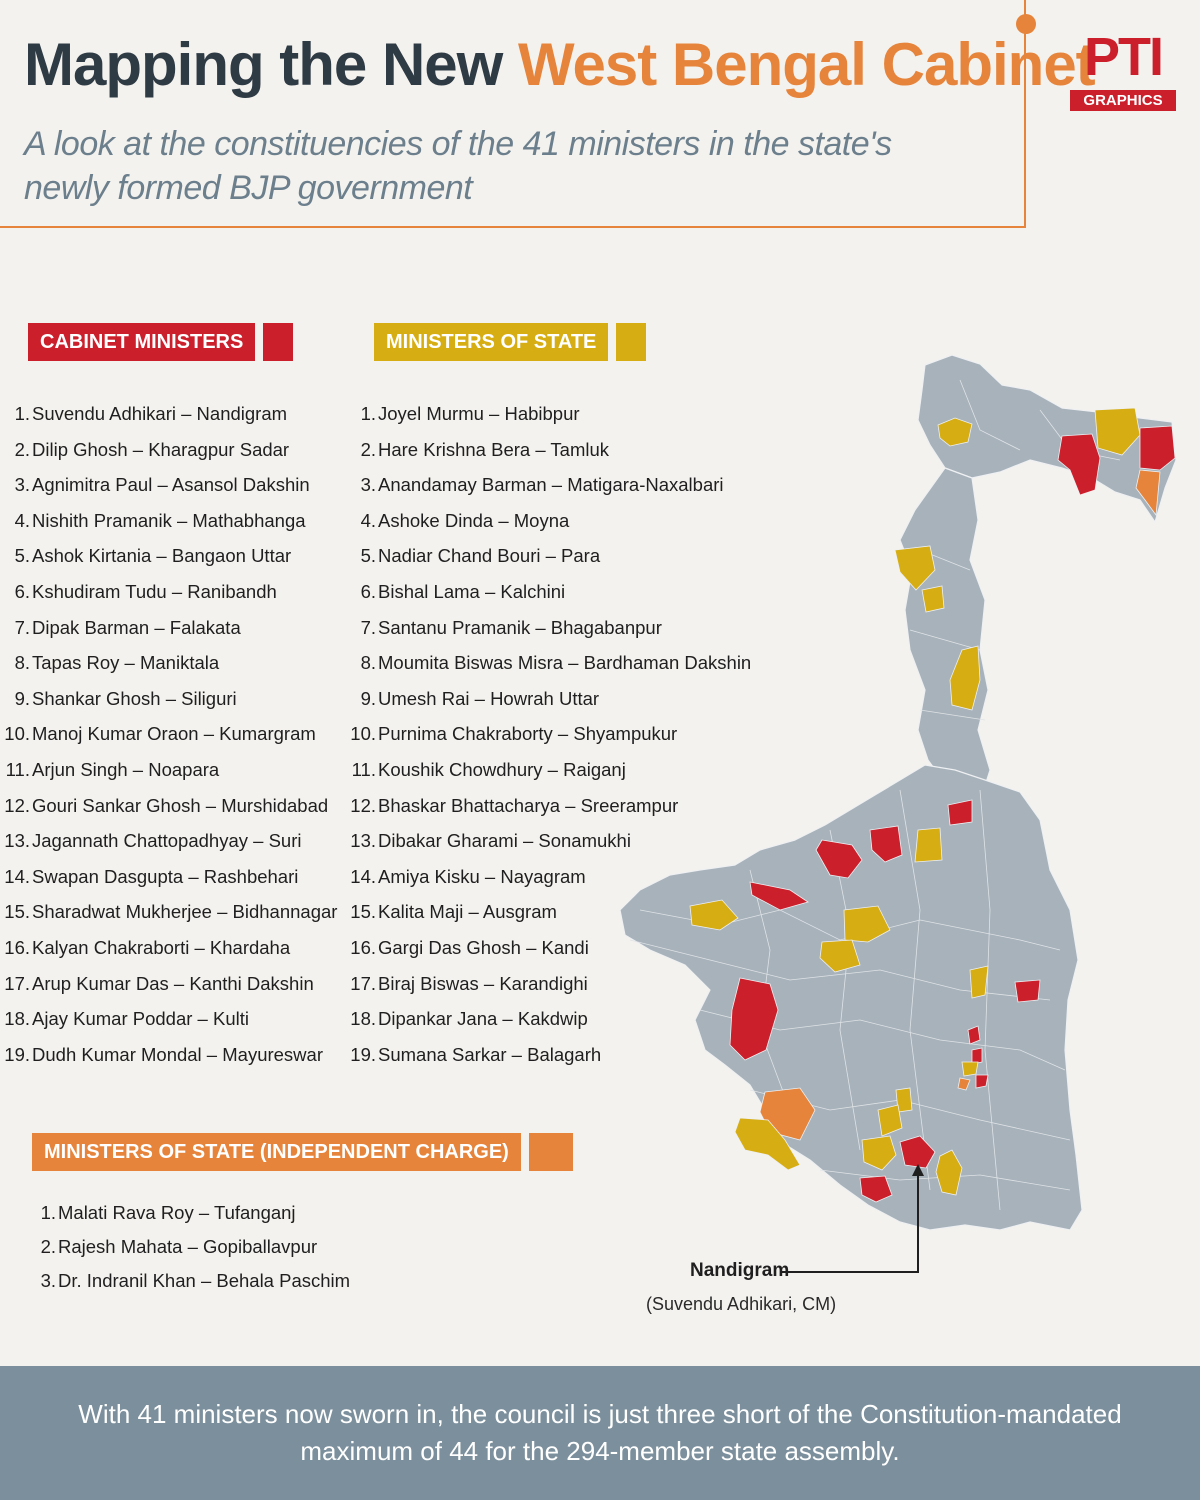 Image resolution: width=1200 pixels, height=1500 pixels. I want to click on minister-item: 15. Sharadwat Mukherjee – Bidhannagar, so click(168, 912).